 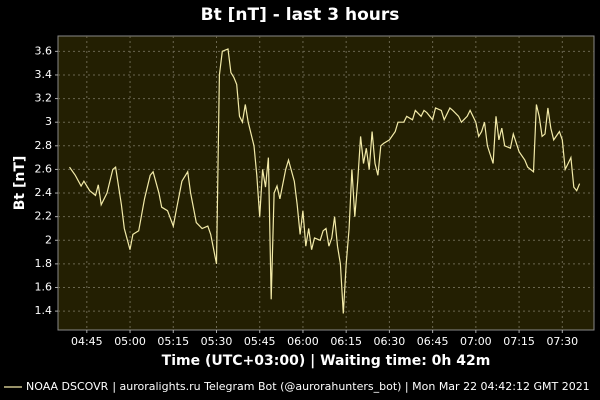 I want to click on y-tick-label: 1.6, so click(x=44, y=286).